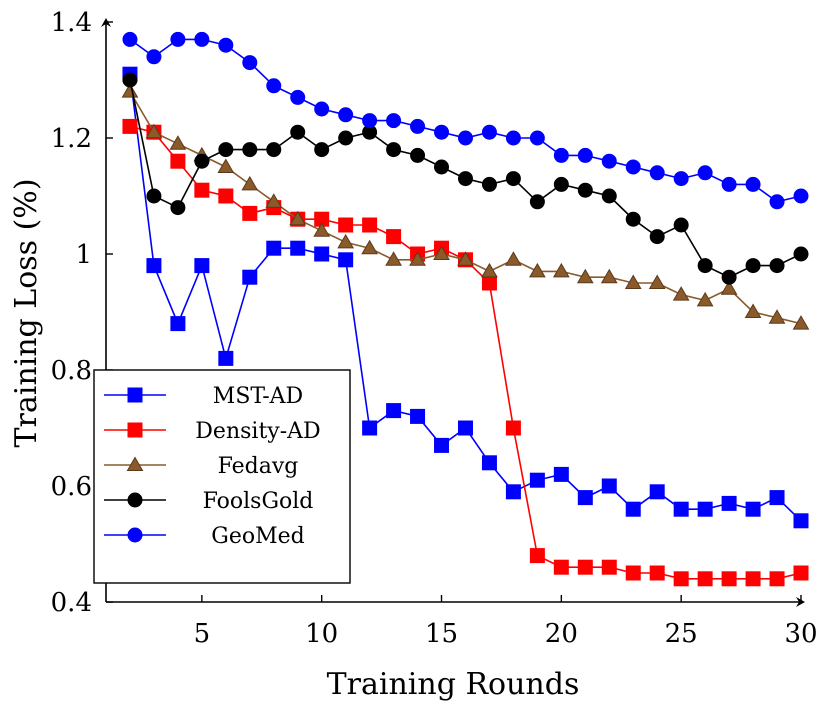 The image size is (831, 711). I want to click on legend-label-fedavg: Fedavg, so click(258, 466).